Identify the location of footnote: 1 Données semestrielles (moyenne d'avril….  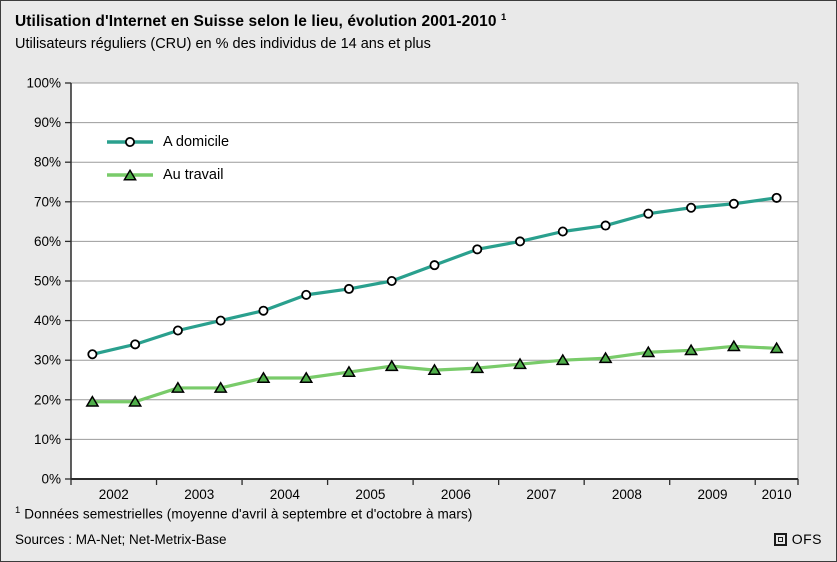
(243, 513).